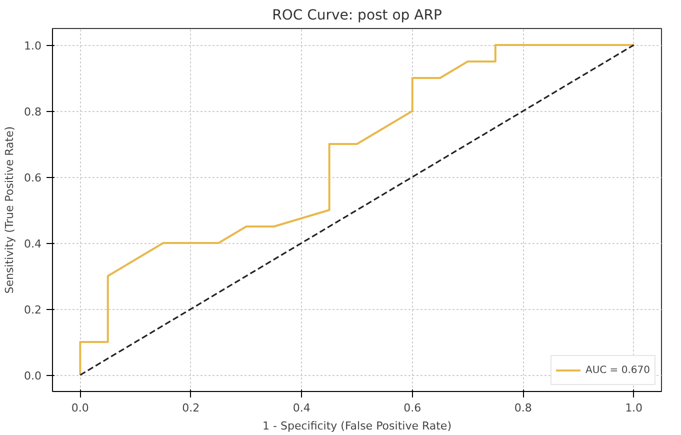 The width and height of the screenshot is (681, 435). Describe the element at coordinates (33, 46) in the screenshot. I see `y-tick-label: 1.0` at that location.